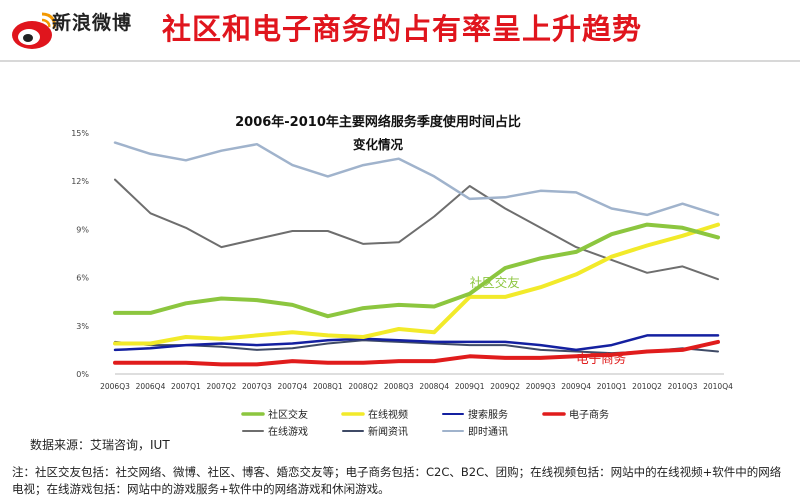  What do you see at coordinates (82, 229) in the screenshot?
I see `y-tick-label: 9%` at bounding box center [82, 229].